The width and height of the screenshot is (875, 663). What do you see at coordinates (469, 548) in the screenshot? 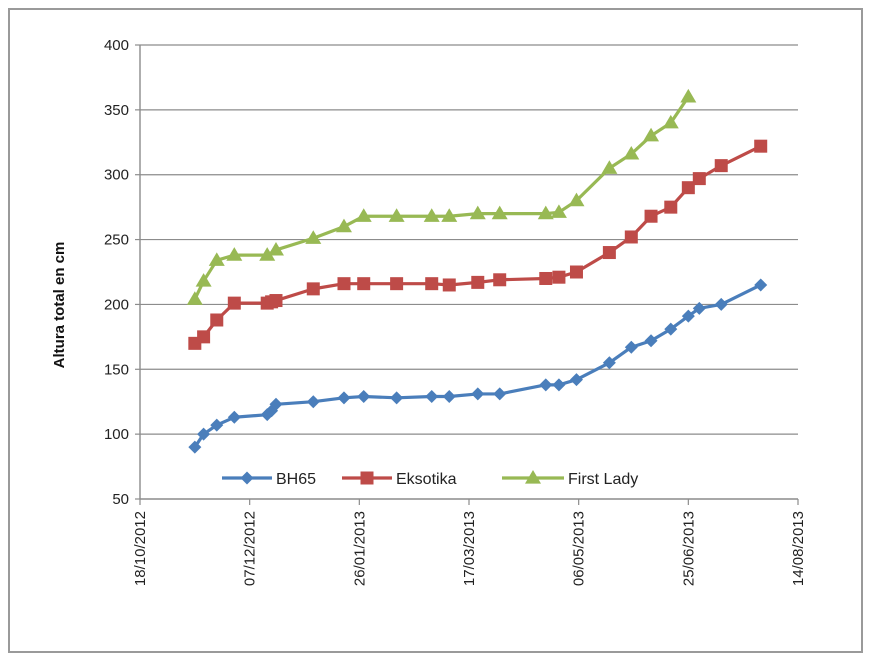
I see `x-tick-label: 17/03/2013` at bounding box center [469, 548].